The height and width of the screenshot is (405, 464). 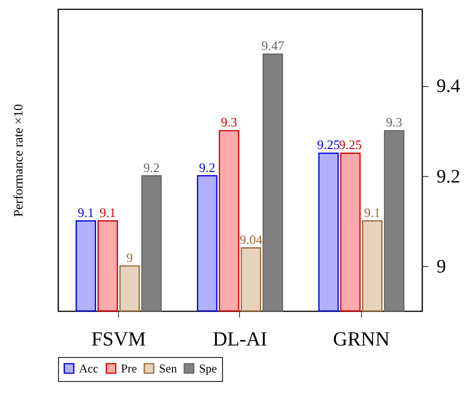 I want to click on y-axis-title: Performance rate ×10, so click(x=18, y=160).